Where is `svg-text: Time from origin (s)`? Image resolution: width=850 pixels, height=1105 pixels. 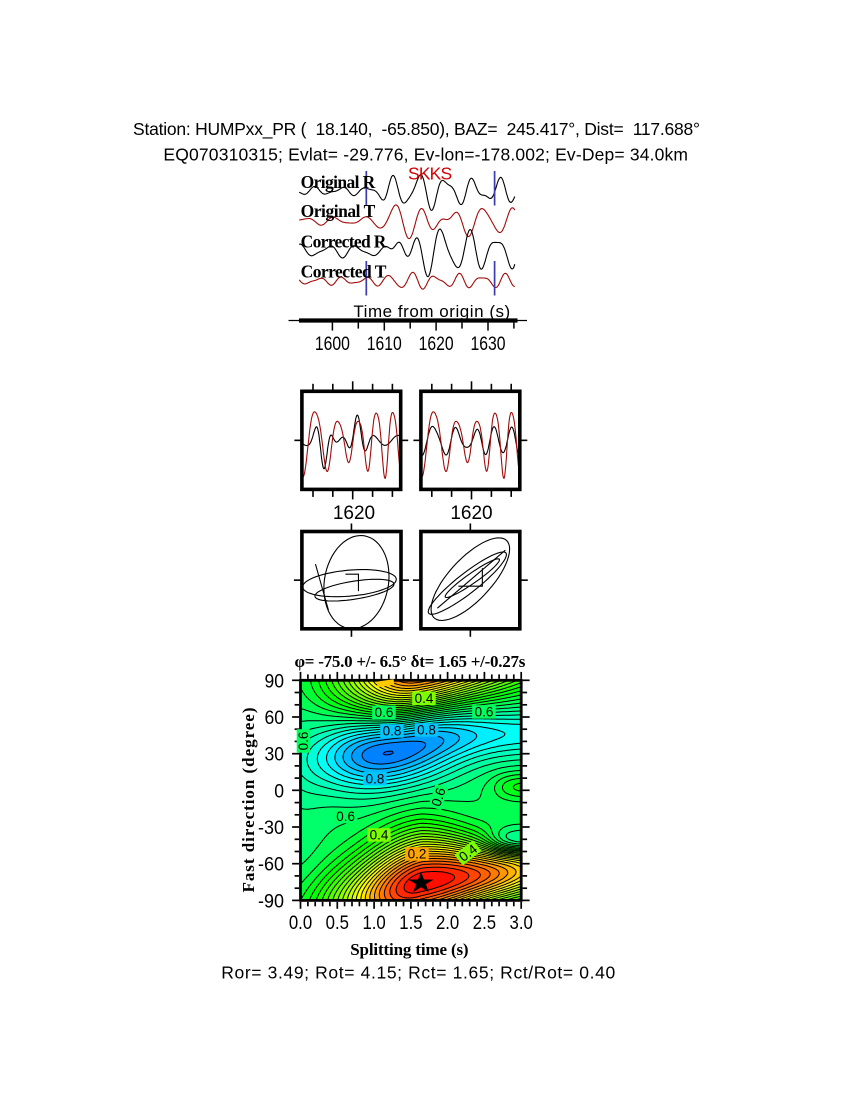 svg-text: Time from origin (s) is located at coordinates (431, 311).